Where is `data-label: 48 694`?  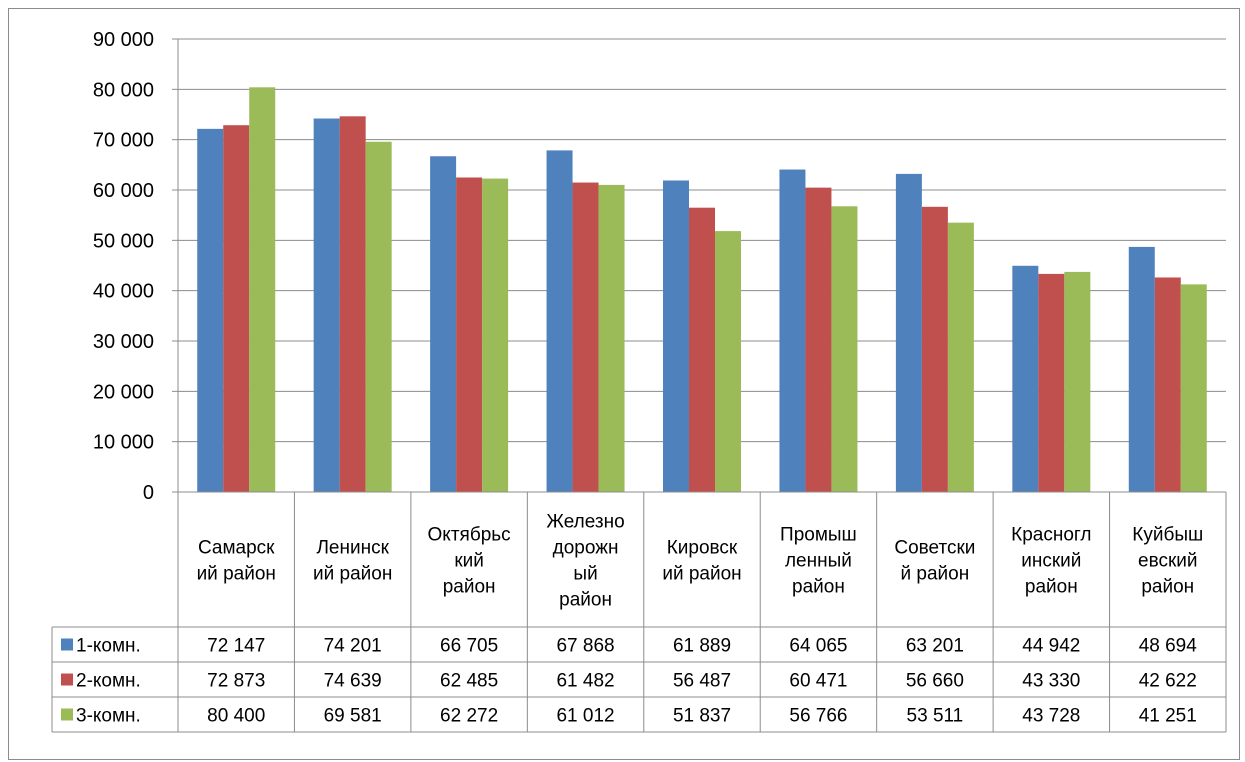
data-label: 48 694 is located at coordinates (1168, 646).